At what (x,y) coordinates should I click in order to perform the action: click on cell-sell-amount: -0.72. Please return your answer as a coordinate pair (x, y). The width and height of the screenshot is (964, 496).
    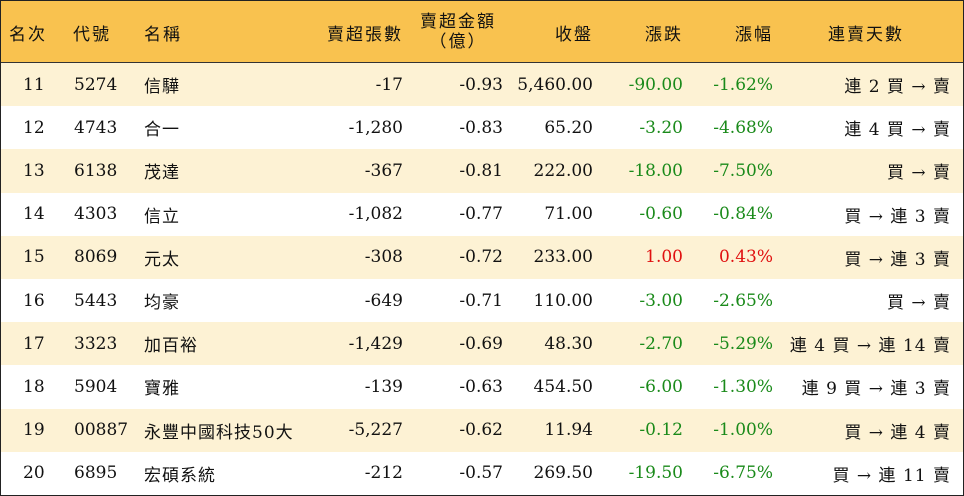
    Looking at the image, I should click on (481, 257).